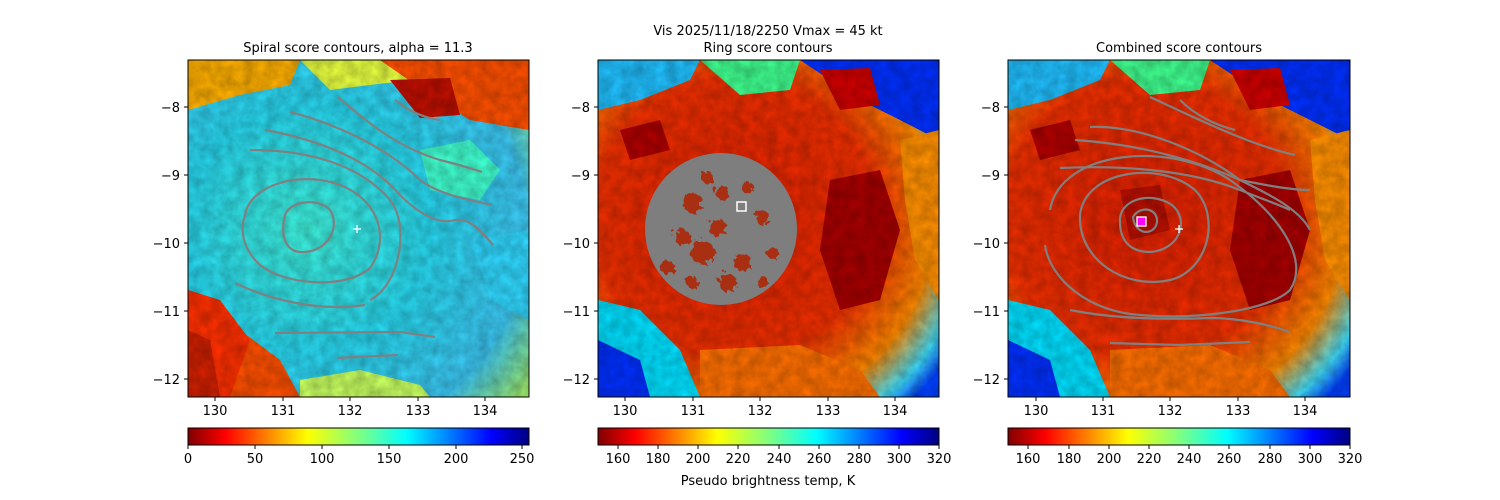  Describe the element at coordinates (357, 48) in the screenshot. I see `panel-title: Spiral score contours, alpha = 11.3` at that location.